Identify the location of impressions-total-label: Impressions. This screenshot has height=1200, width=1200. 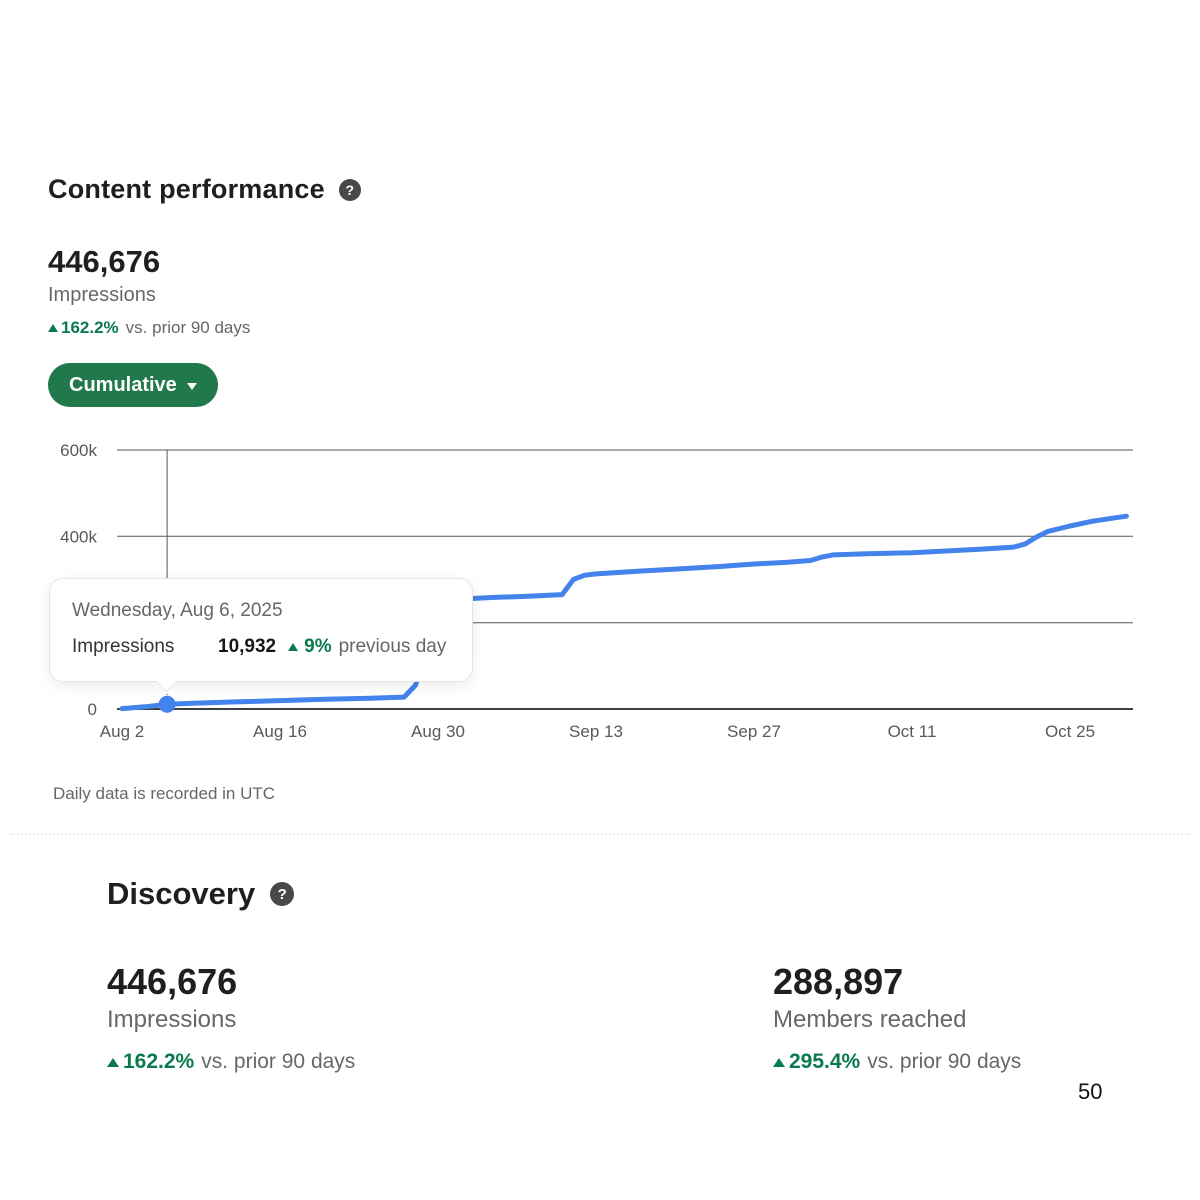
(102, 295).